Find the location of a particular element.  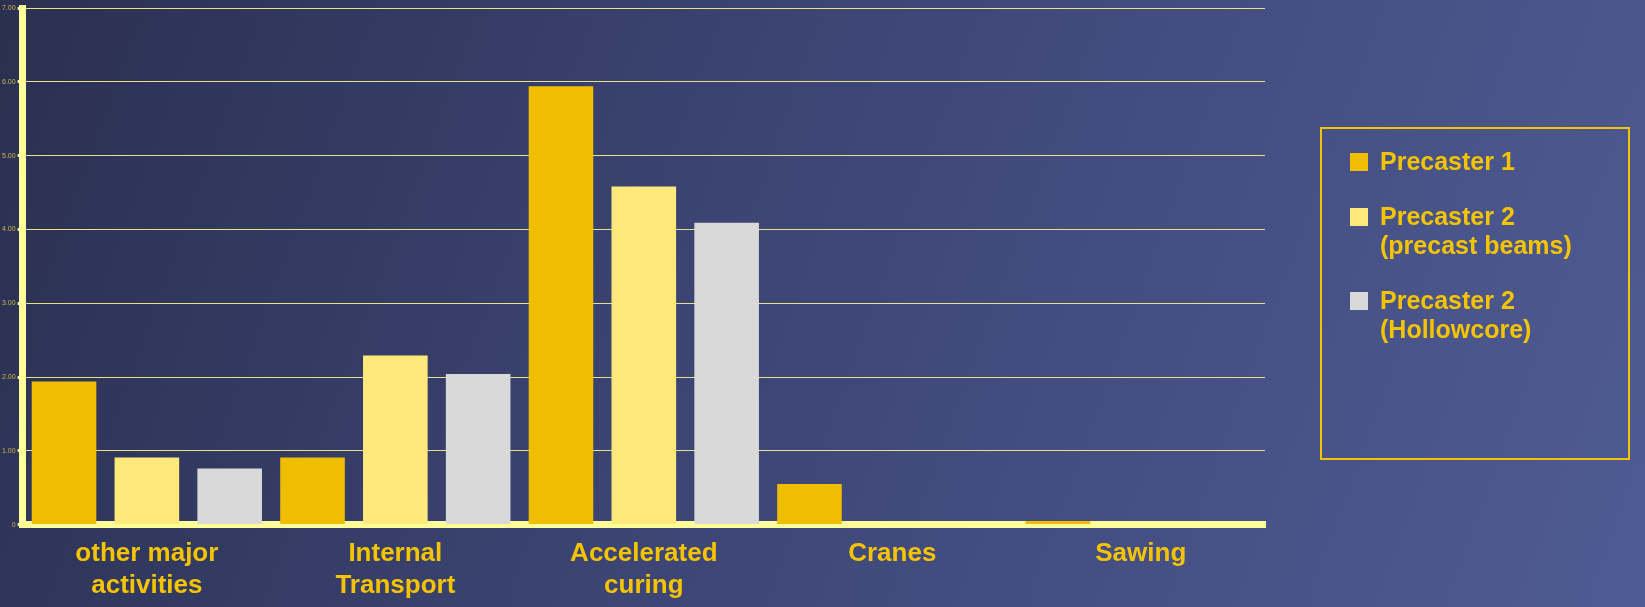

x-tick-label: Internal Transport is located at coordinates (395, 568).